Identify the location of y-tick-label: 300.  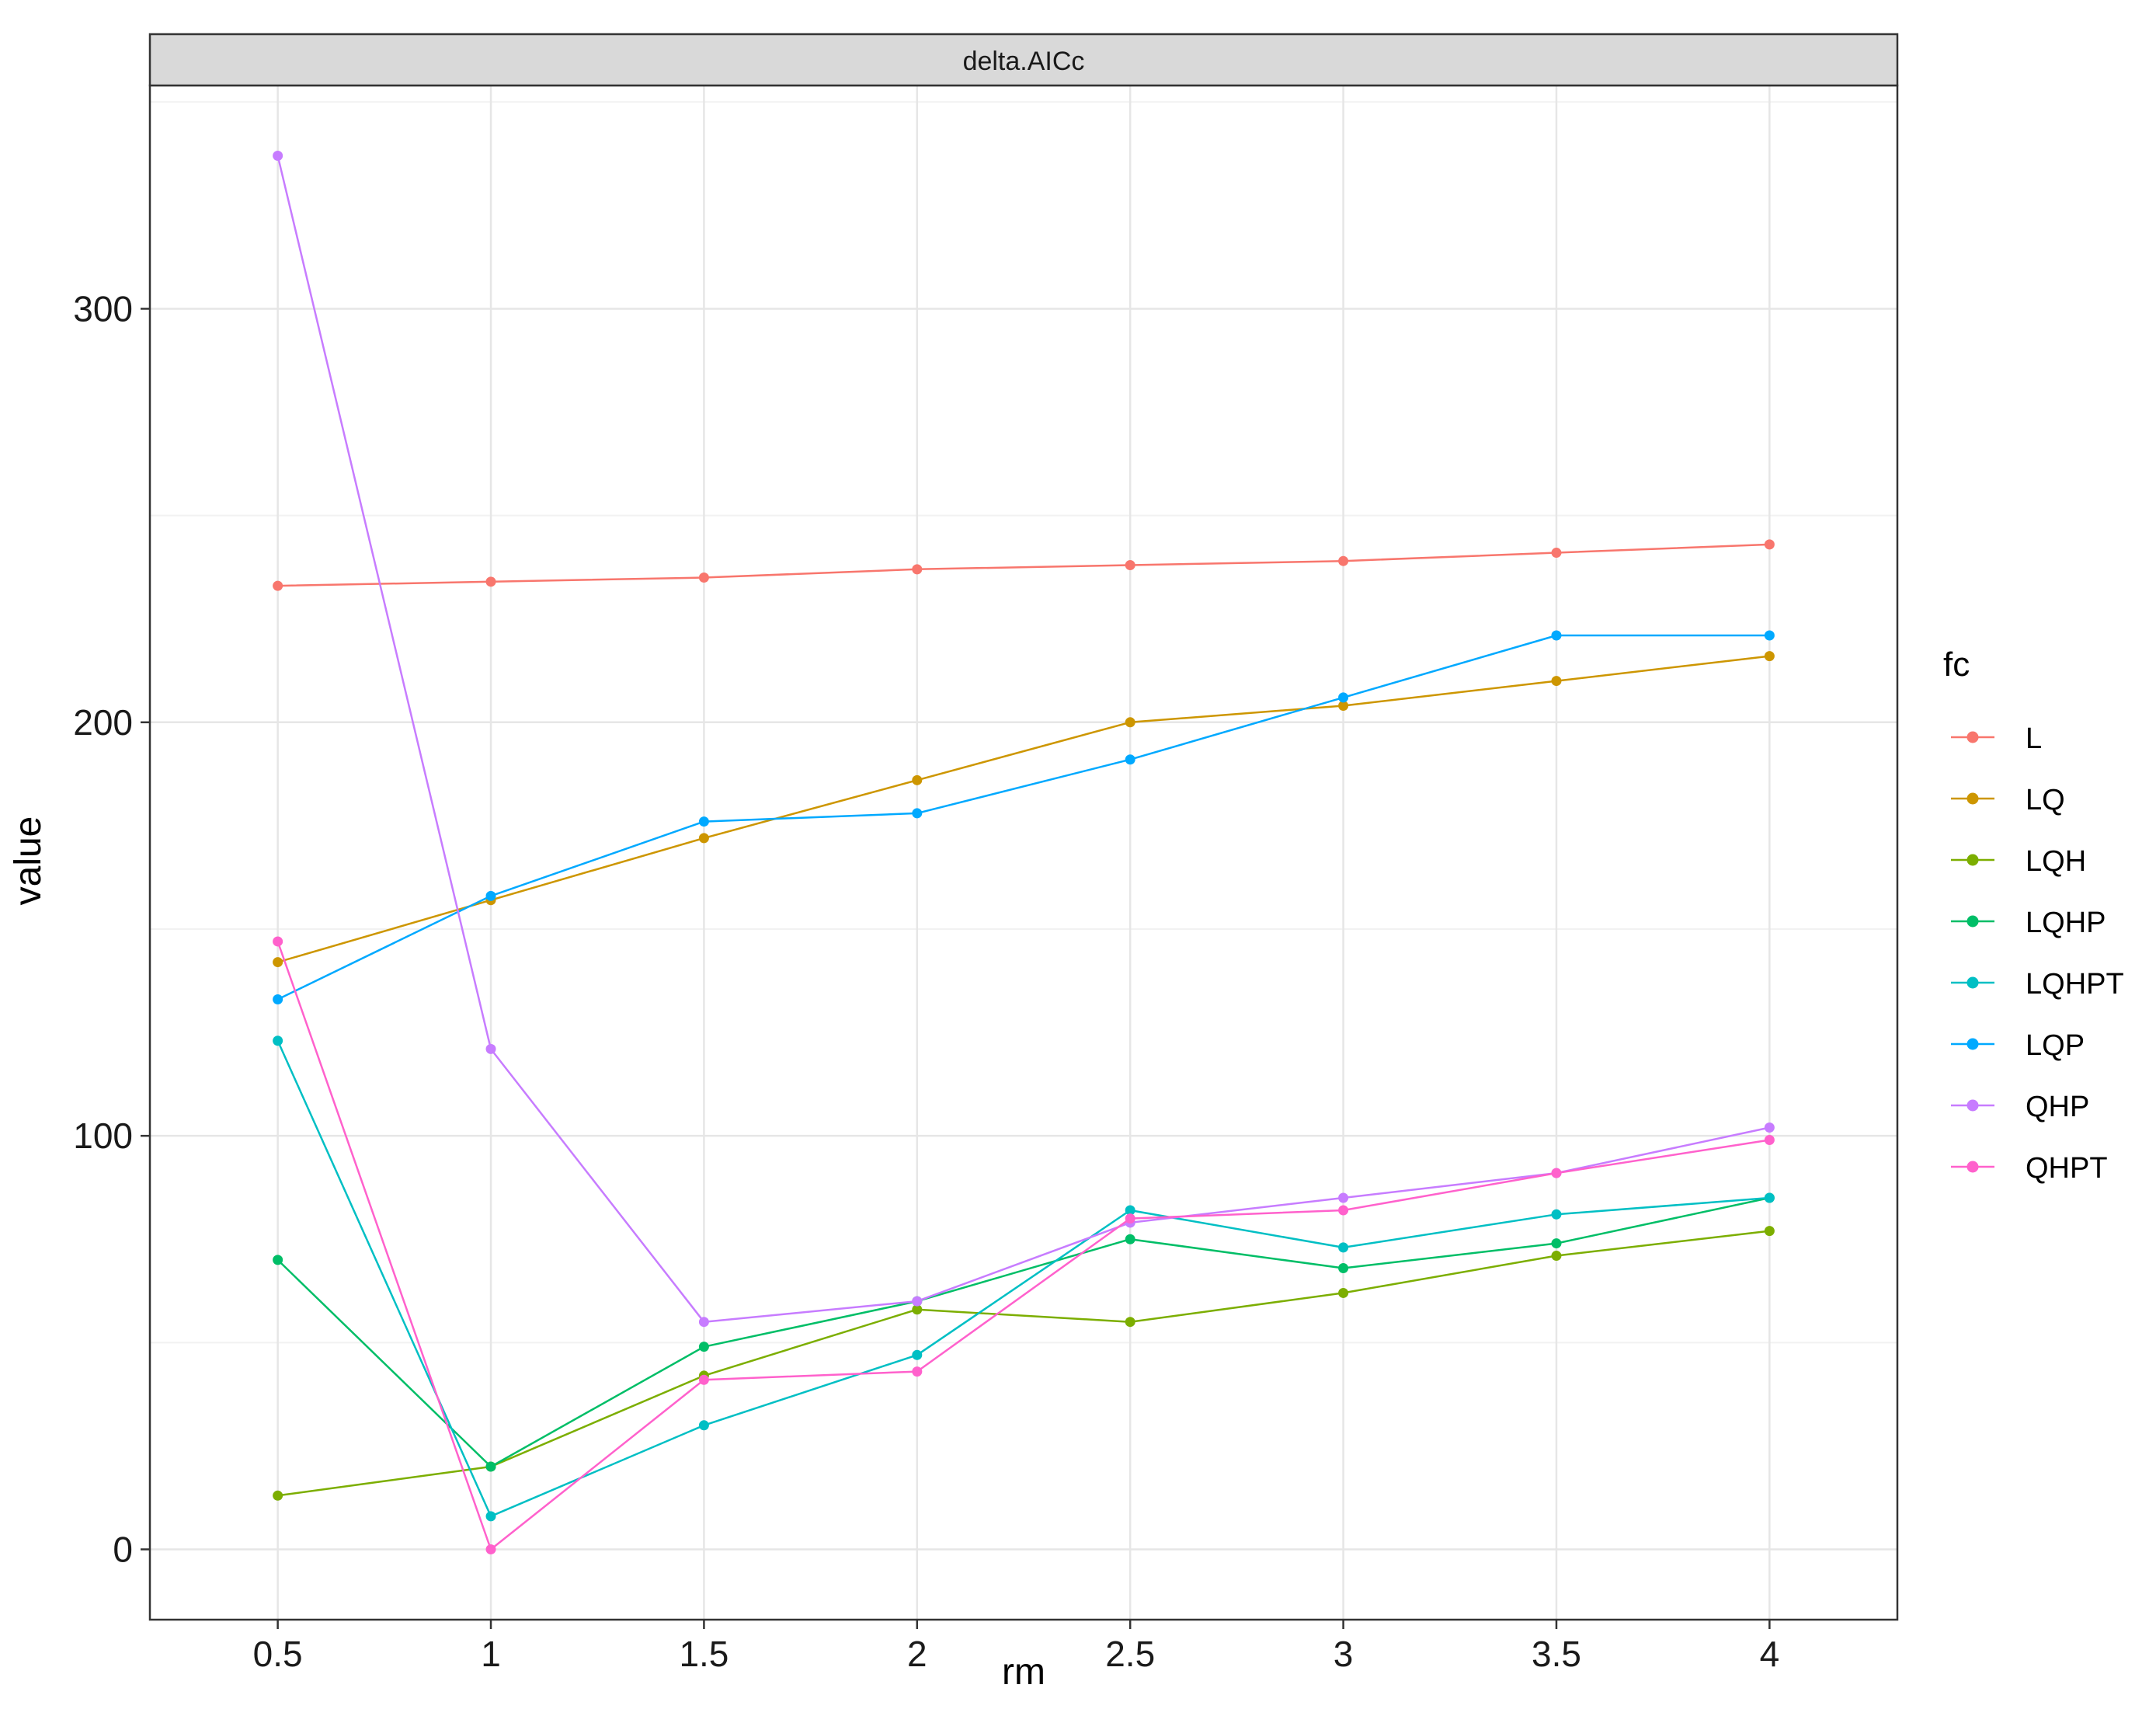
(103, 308).